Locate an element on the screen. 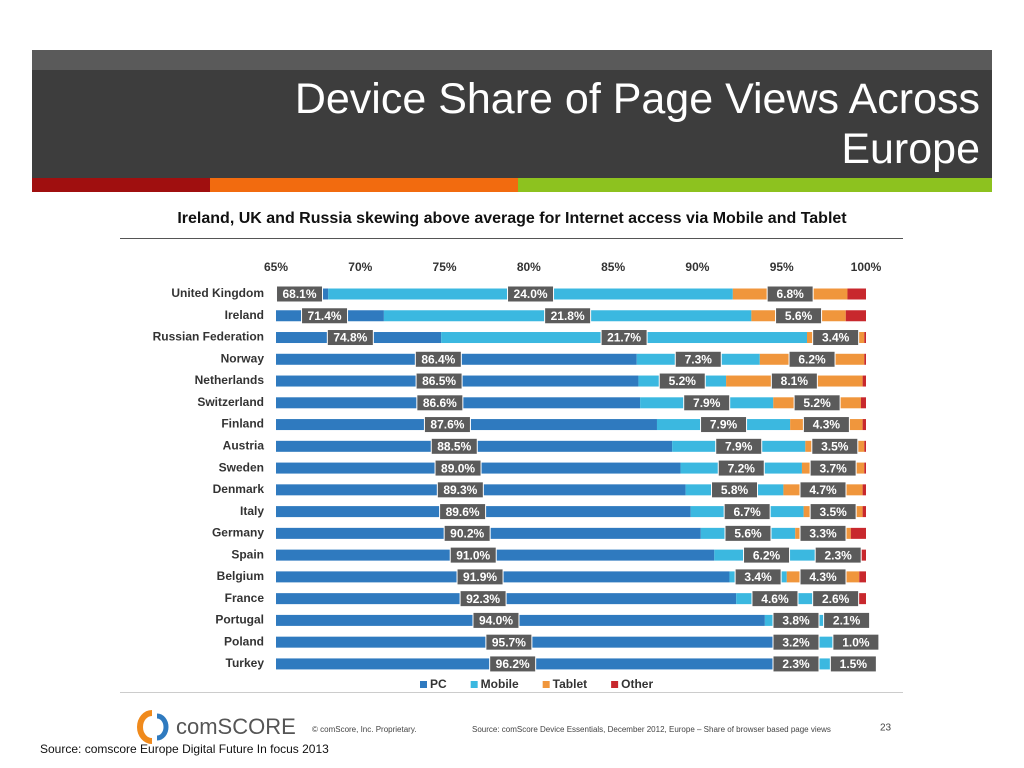 The width and height of the screenshot is (1024, 768). logo-mark is located at coordinates (145, 727).